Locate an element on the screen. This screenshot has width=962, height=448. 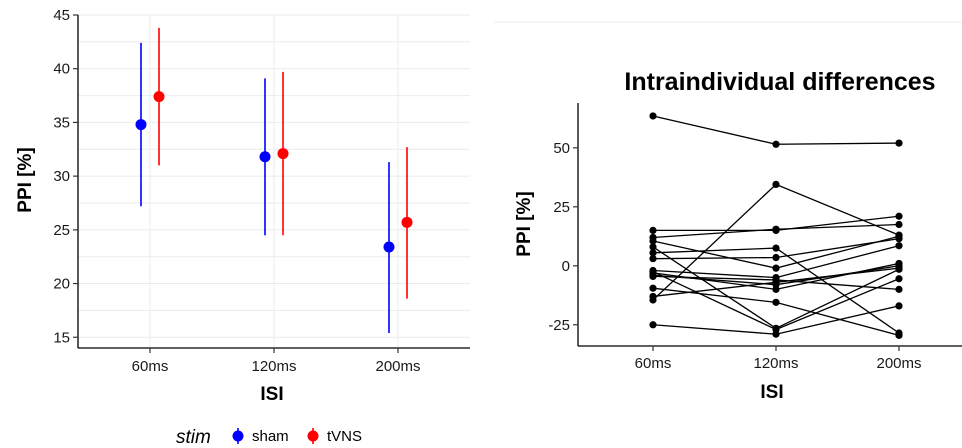
right-y-tick-label: -25 is located at coordinates (559, 325).